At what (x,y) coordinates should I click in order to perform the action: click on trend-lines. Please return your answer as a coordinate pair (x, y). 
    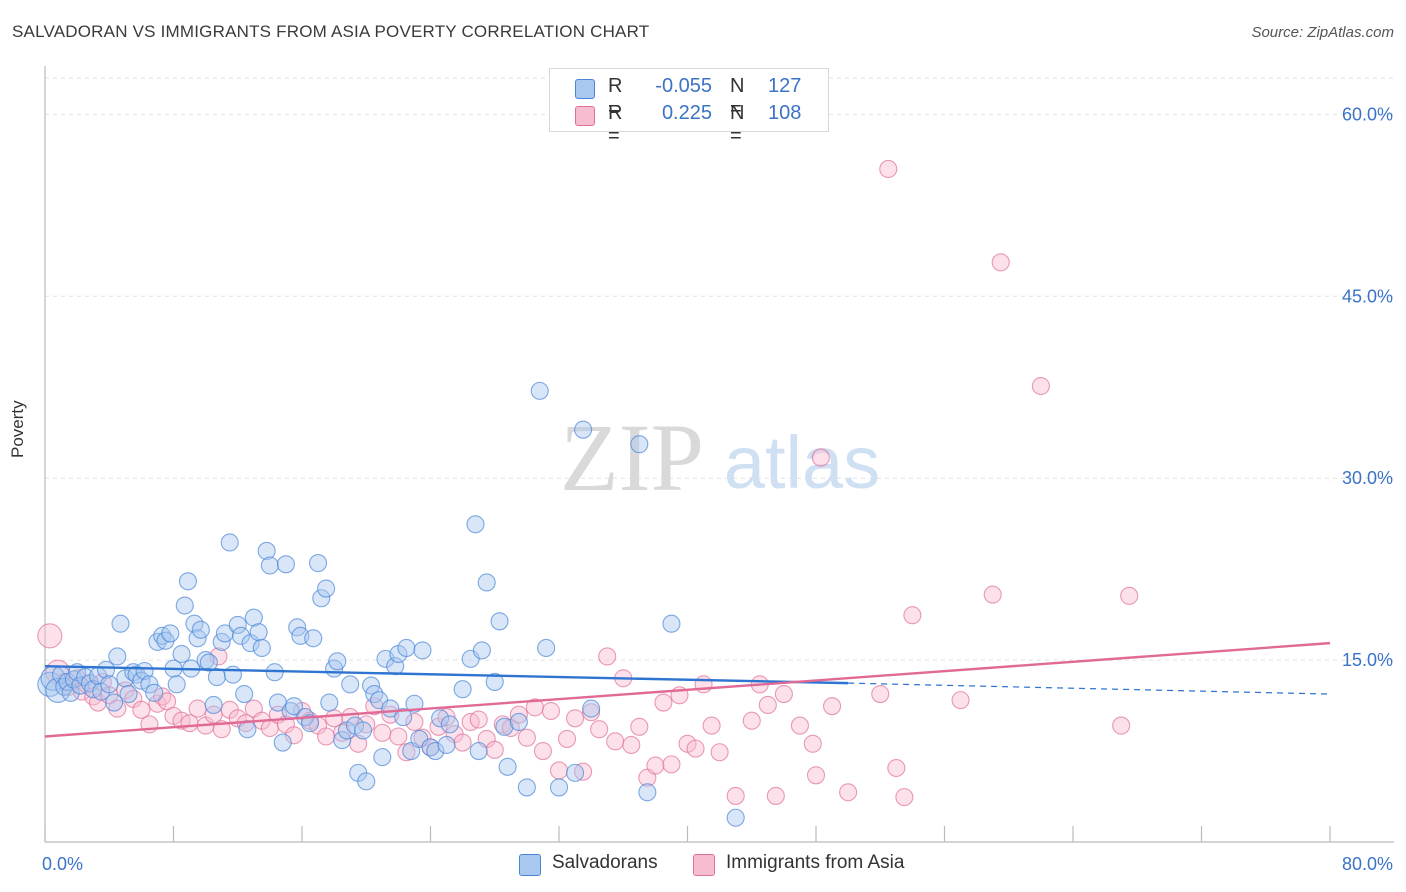
    Looking at the image, I should click on (687, 689).